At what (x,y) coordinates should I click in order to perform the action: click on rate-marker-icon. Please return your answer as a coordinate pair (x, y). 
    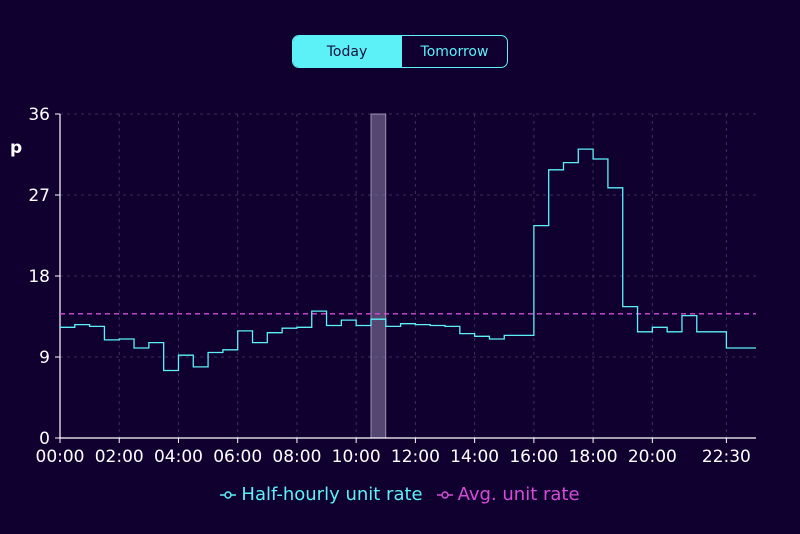
    Looking at the image, I should click on (228, 494).